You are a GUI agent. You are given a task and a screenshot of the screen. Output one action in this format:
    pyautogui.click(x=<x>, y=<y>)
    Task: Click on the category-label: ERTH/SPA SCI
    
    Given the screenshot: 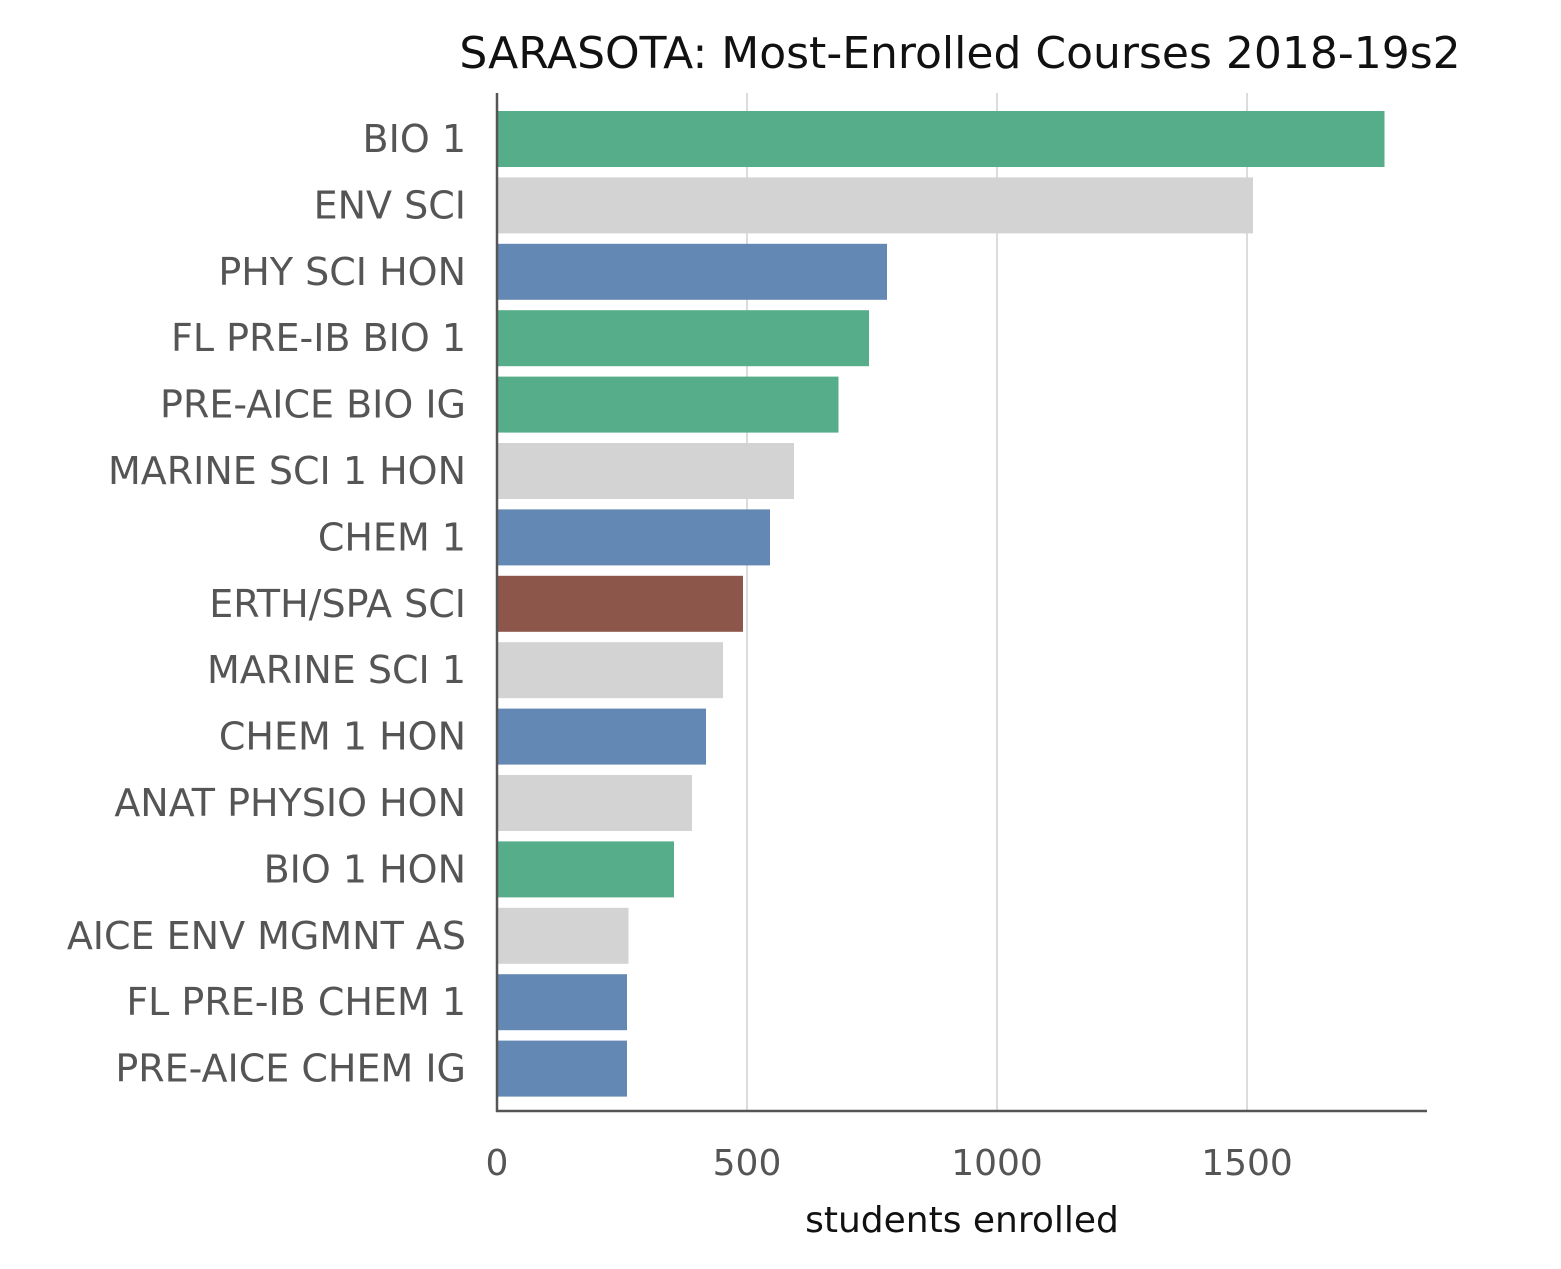 What is the action you would take?
    pyautogui.click(x=337, y=604)
    